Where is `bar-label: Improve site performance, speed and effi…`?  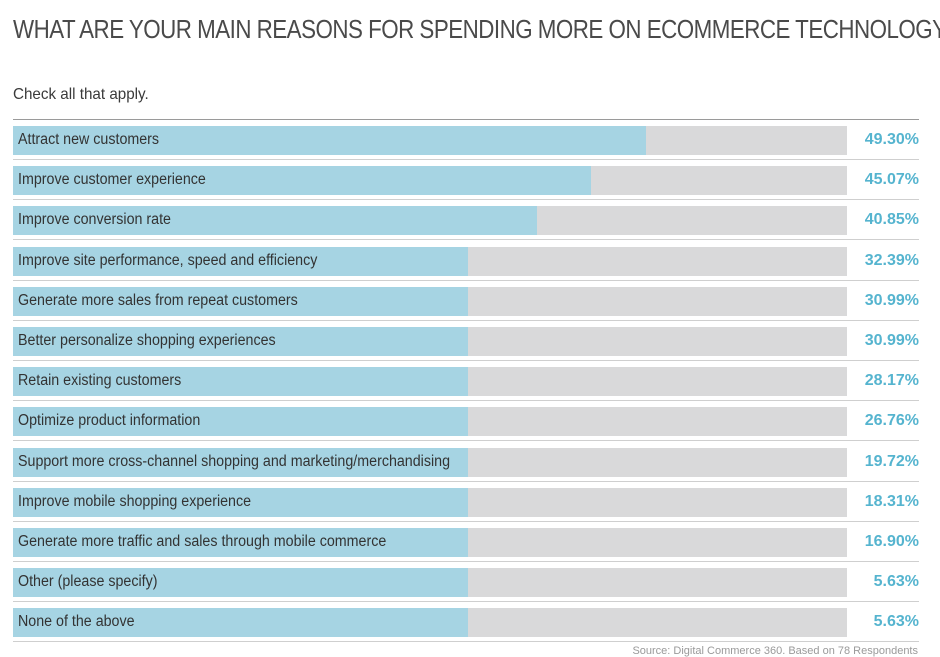
bar-label: Improve site performance, speed and effi… is located at coordinates (167, 261).